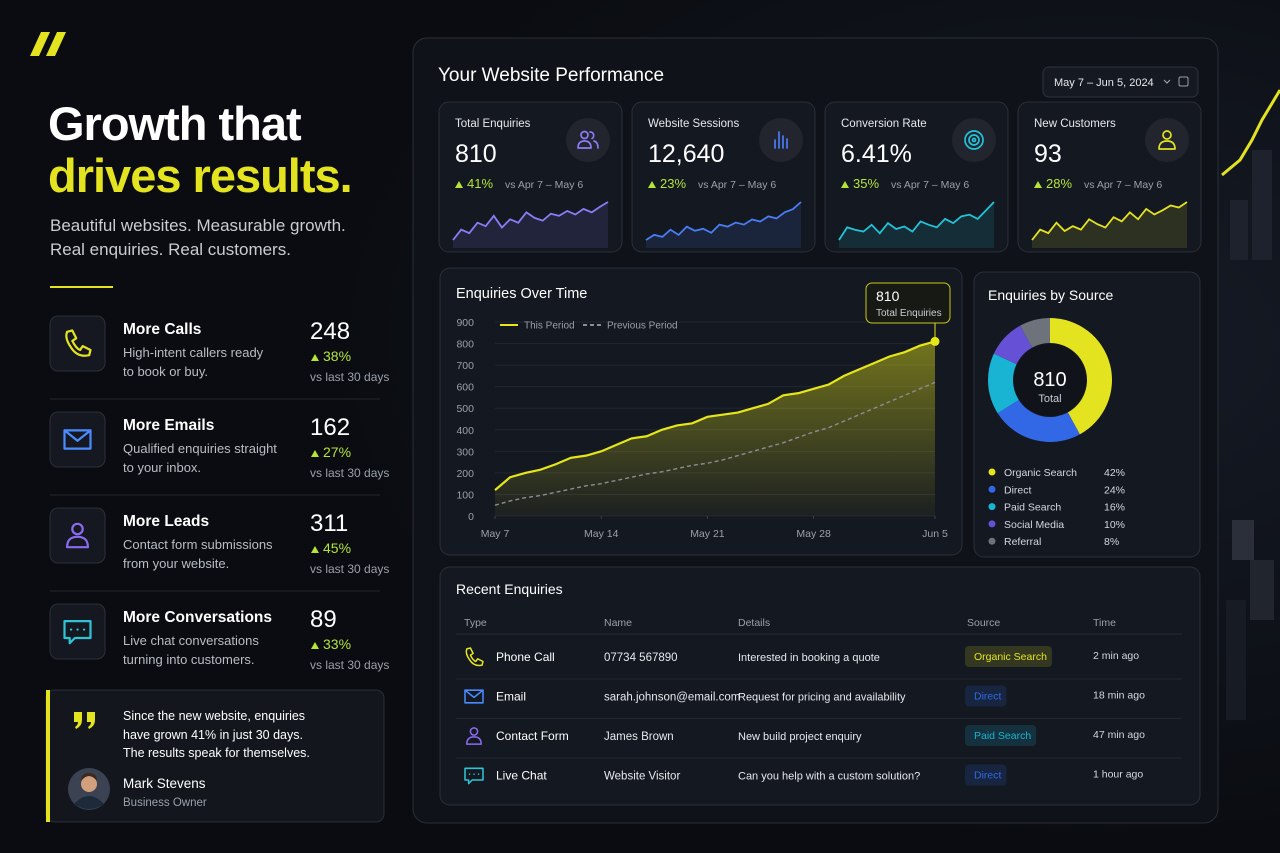 This screenshot has width=1280, height=853. What do you see at coordinates (723, 221) in the screenshot?
I see `sparkline` at bounding box center [723, 221].